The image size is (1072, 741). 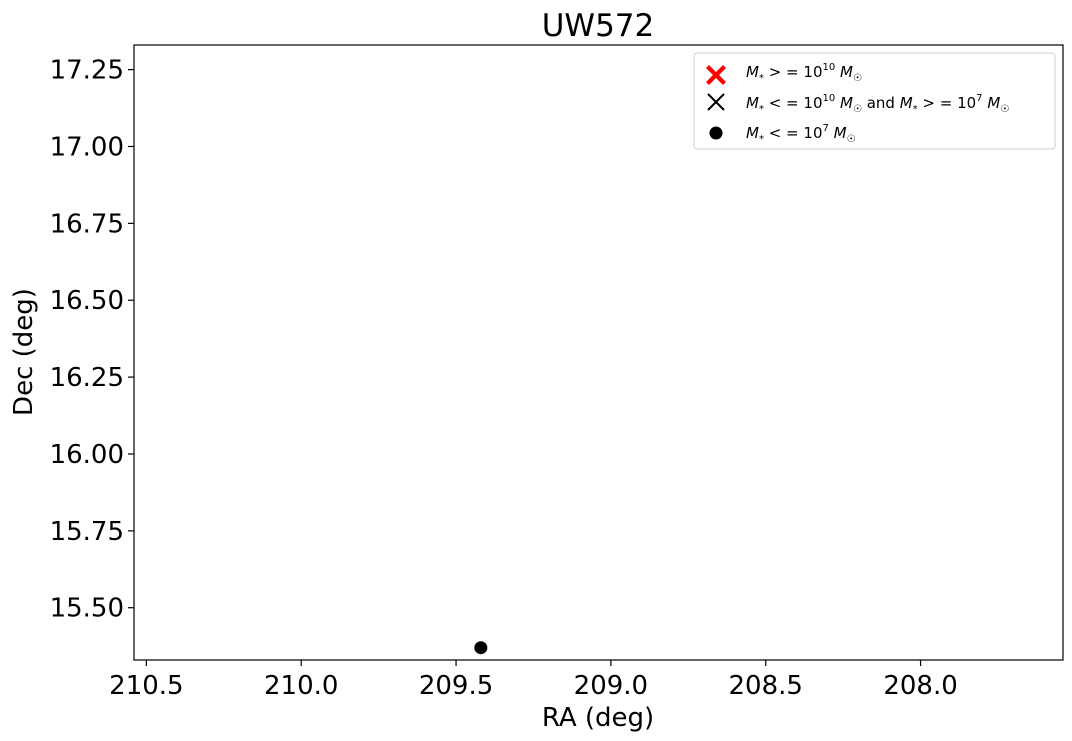 What do you see at coordinates (716, 102) in the screenshot?
I see `legend-marker-x` at bounding box center [716, 102].